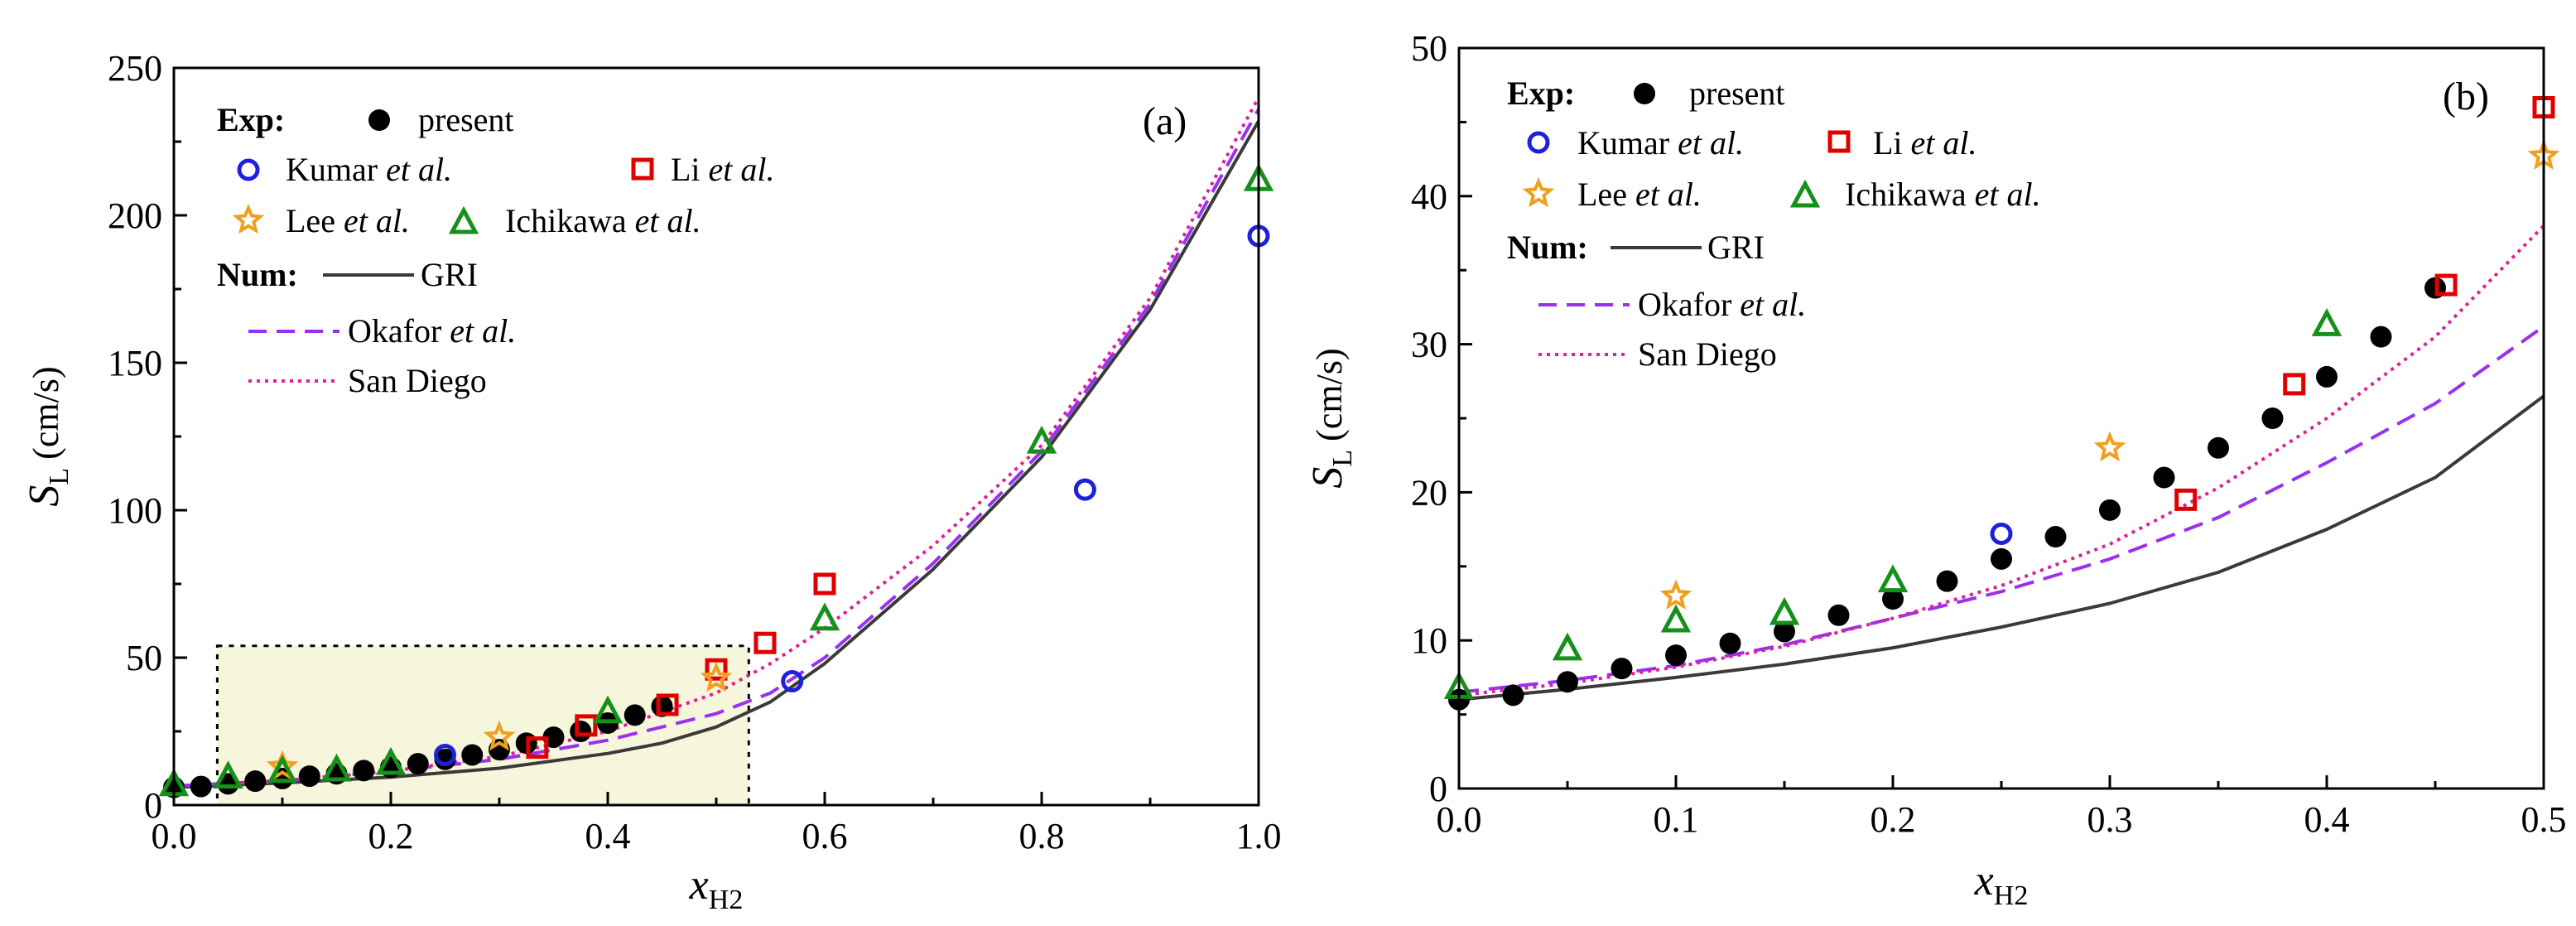 This screenshot has width=2576, height=926. I want to click on panel-label-b: (b), so click(2466, 97).